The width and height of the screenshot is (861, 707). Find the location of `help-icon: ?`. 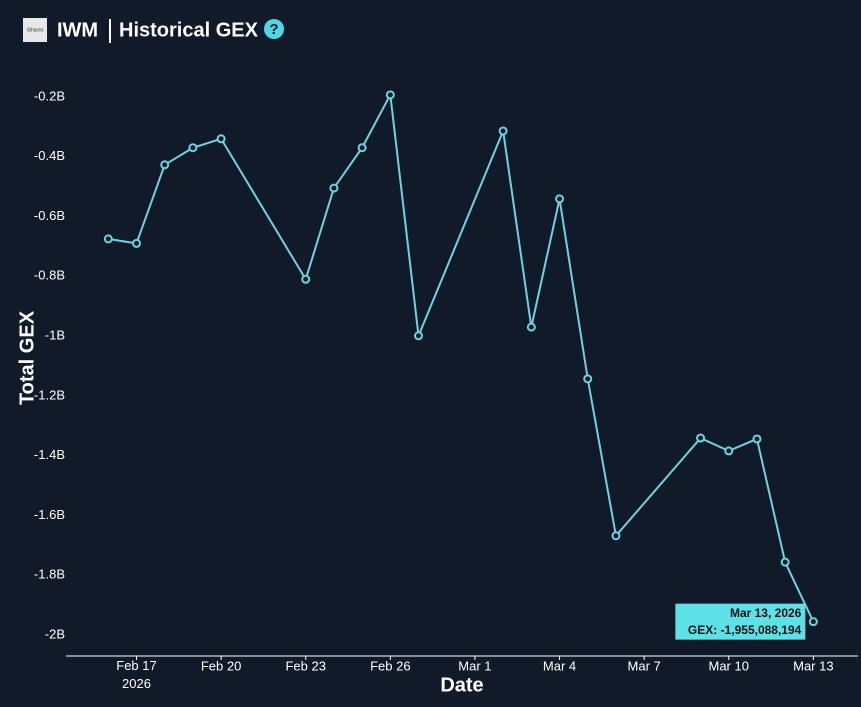

help-icon: ? is located at coordinates (274, 29).